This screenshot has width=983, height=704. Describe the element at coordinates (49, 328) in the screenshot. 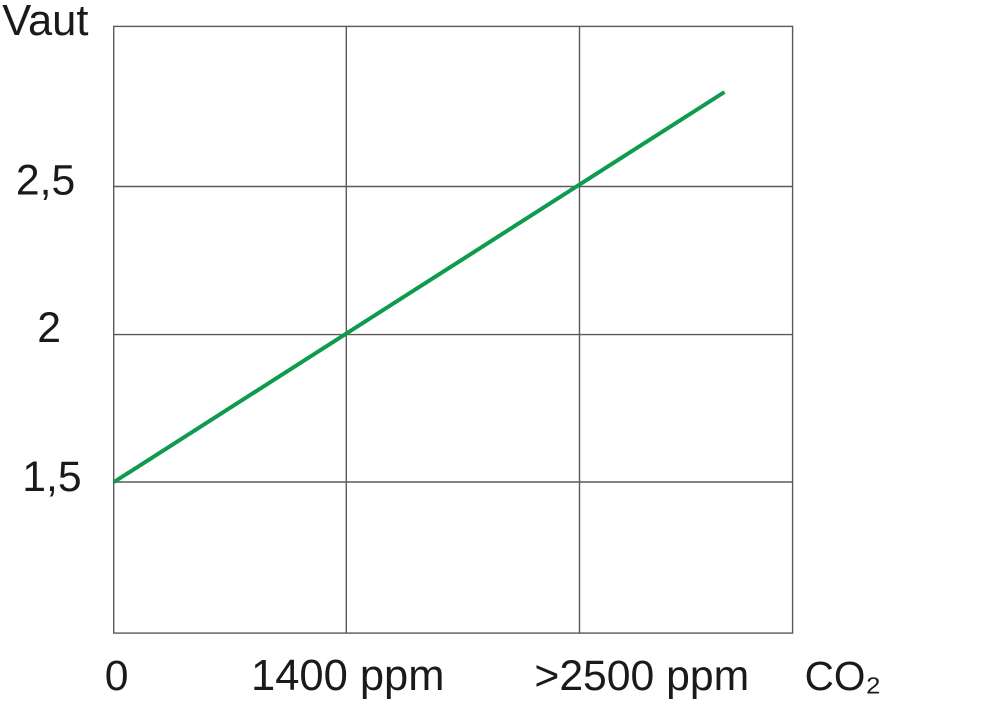

I see `svg-text: 2` at that location.